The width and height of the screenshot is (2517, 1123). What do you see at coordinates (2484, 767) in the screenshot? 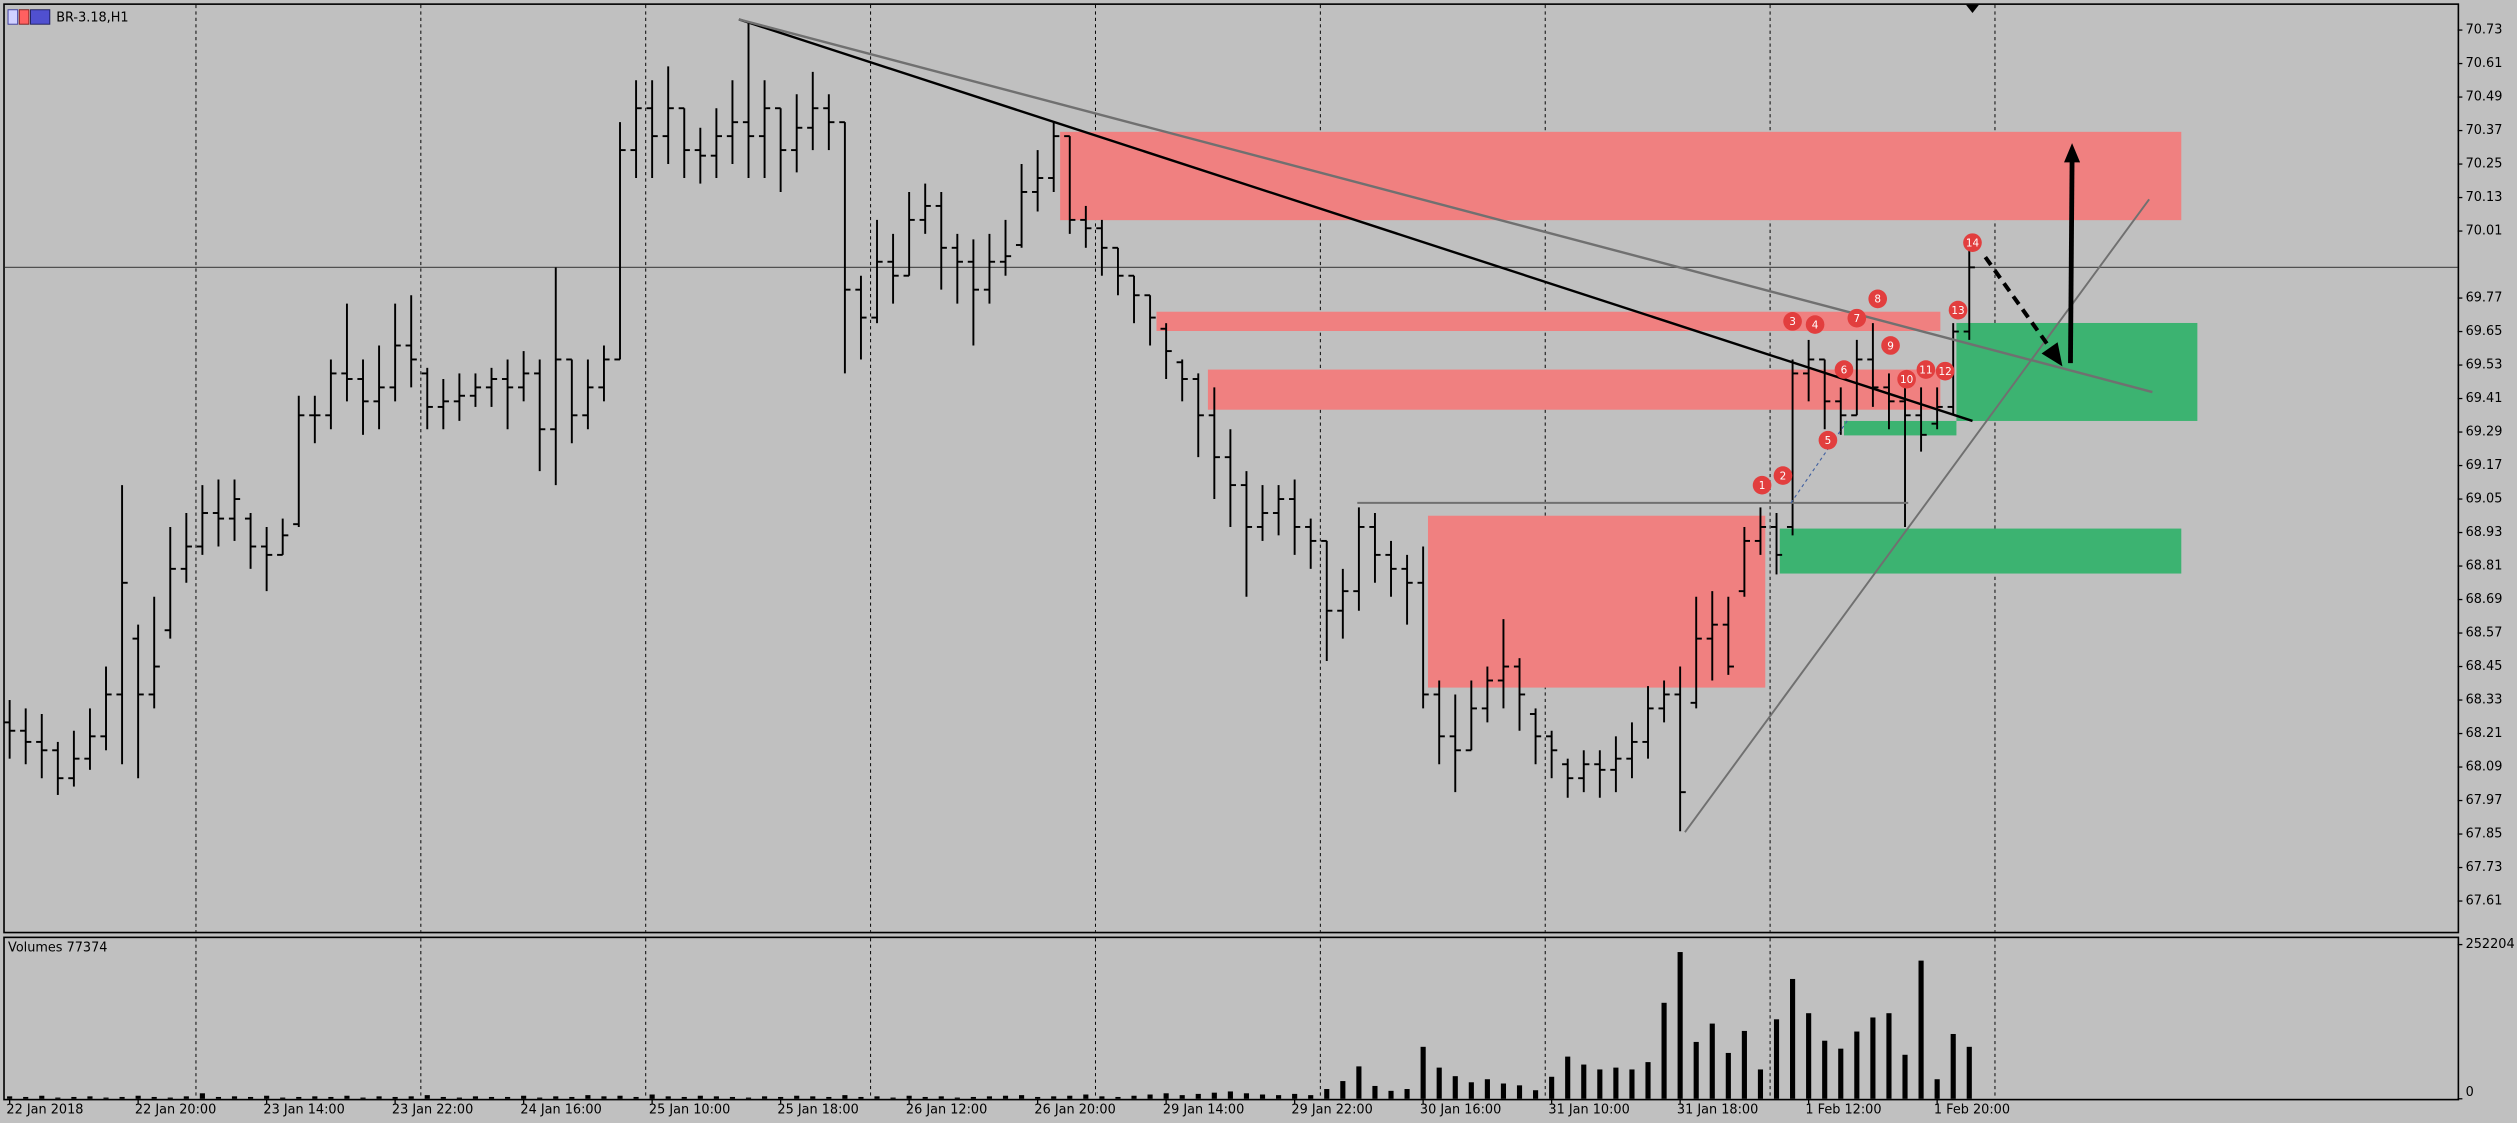
I see `y-tick-label: 68.09` at bounding box center [2484, 767].